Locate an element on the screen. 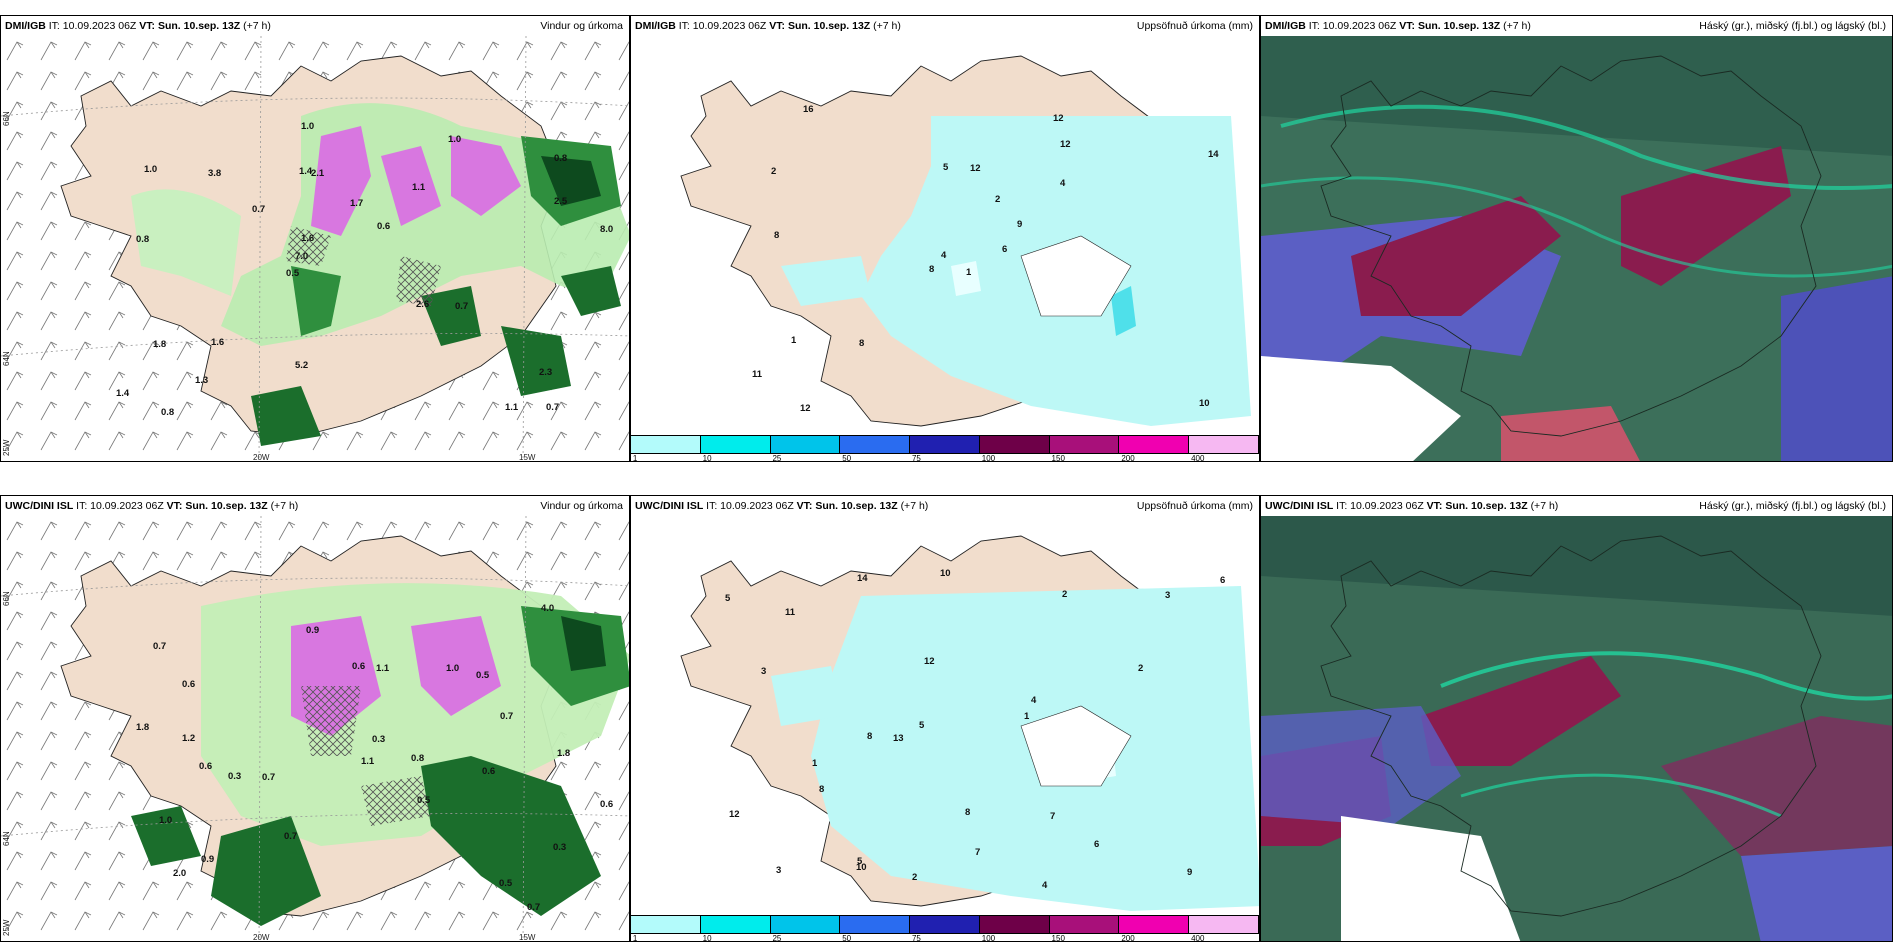  value-label: 7 is located at coordinates (1052, 816).